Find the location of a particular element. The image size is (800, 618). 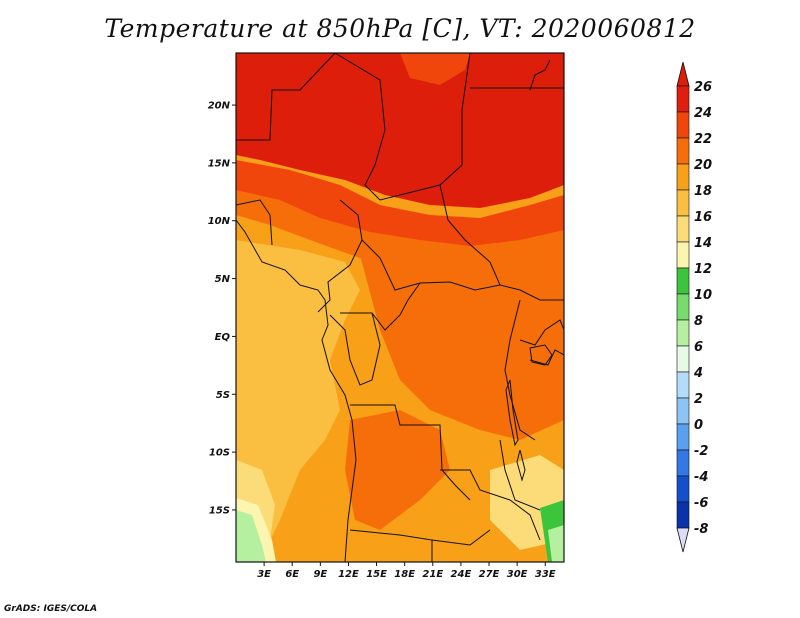

border-angola-south is located at coordinates (391, 545).